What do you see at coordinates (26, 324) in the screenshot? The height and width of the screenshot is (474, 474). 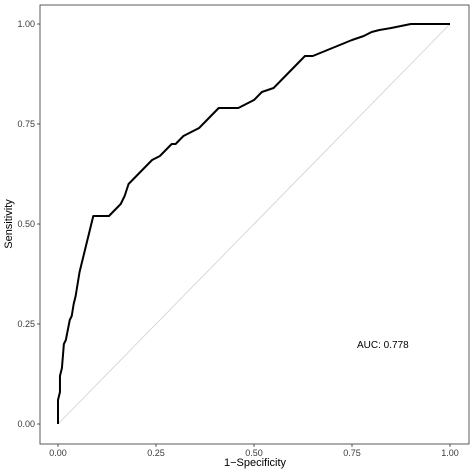 I see `y-tick-label: 0.25` at bounding box center [26, 324].